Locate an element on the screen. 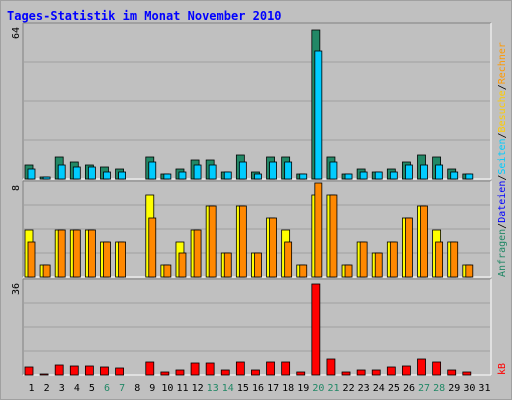 This screenshot has height=404, width=512. day-label-28: 28 is located at coordinates (439, 388).